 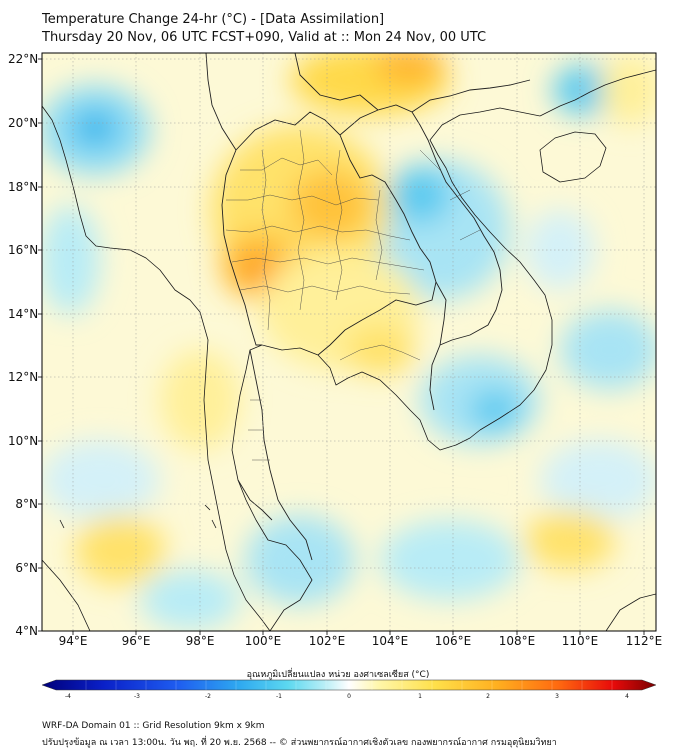 I want to click on lat-label-14n: 14°N, so click(x=23, y=314).